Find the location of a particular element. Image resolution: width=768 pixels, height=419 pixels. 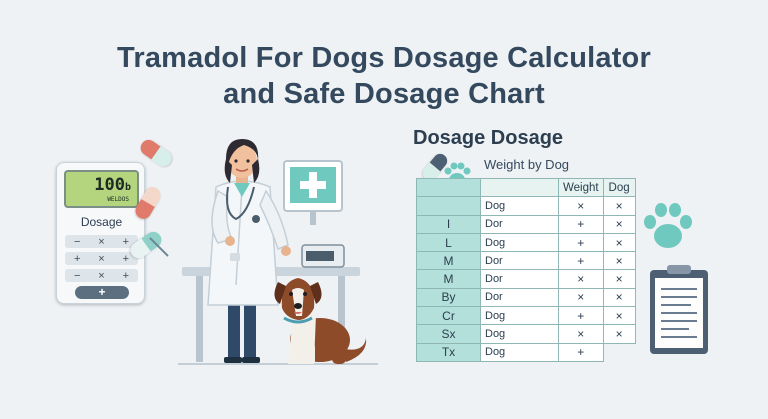

table-cell: By is located at coordinates (448, 297).